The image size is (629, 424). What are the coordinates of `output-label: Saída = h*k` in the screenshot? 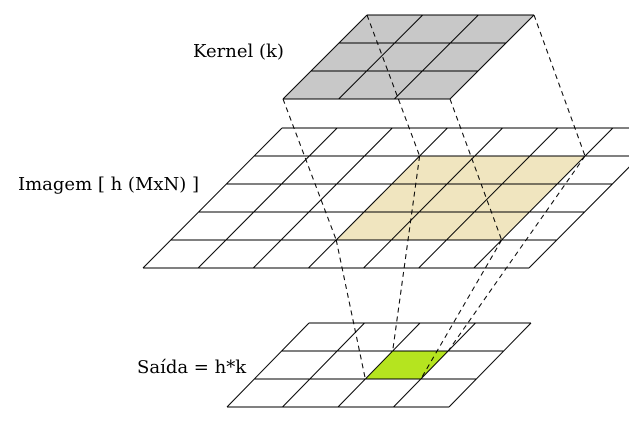 It's located at (192, 367).